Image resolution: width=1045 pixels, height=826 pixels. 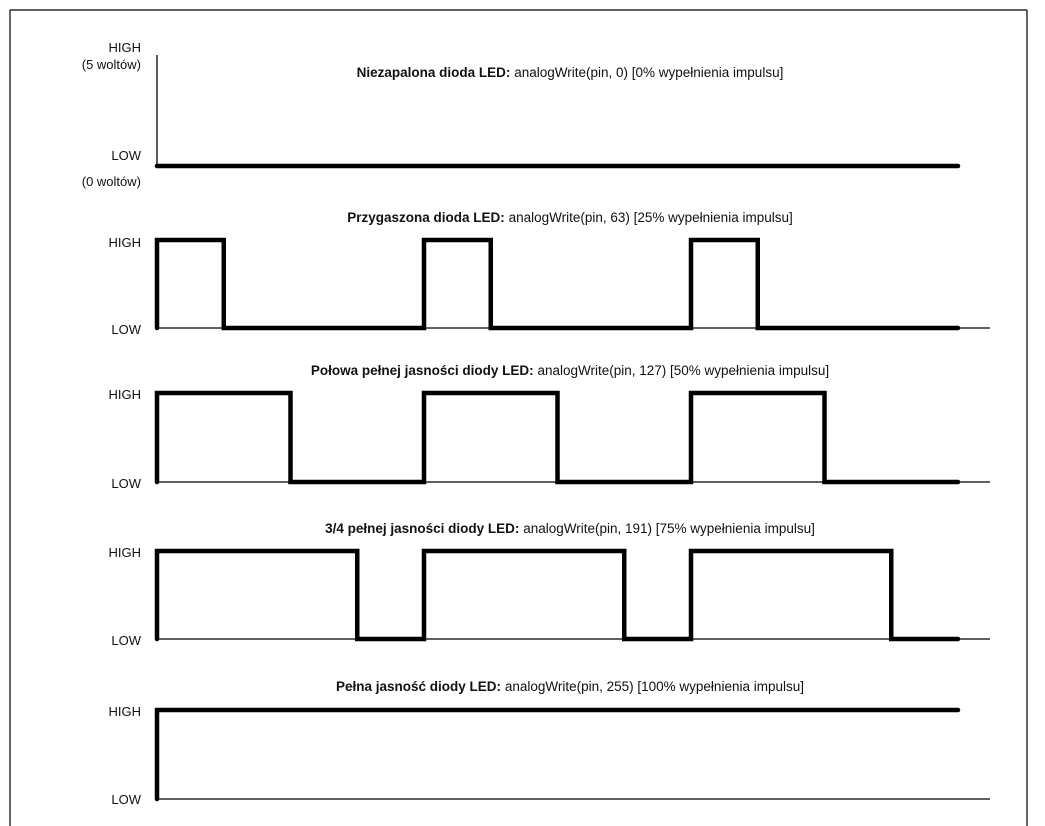 What do you see at coordinates (125, 47) in the screenshot?
I see `panel-0-high-label: HIGH` at bounding box center [125, 47].